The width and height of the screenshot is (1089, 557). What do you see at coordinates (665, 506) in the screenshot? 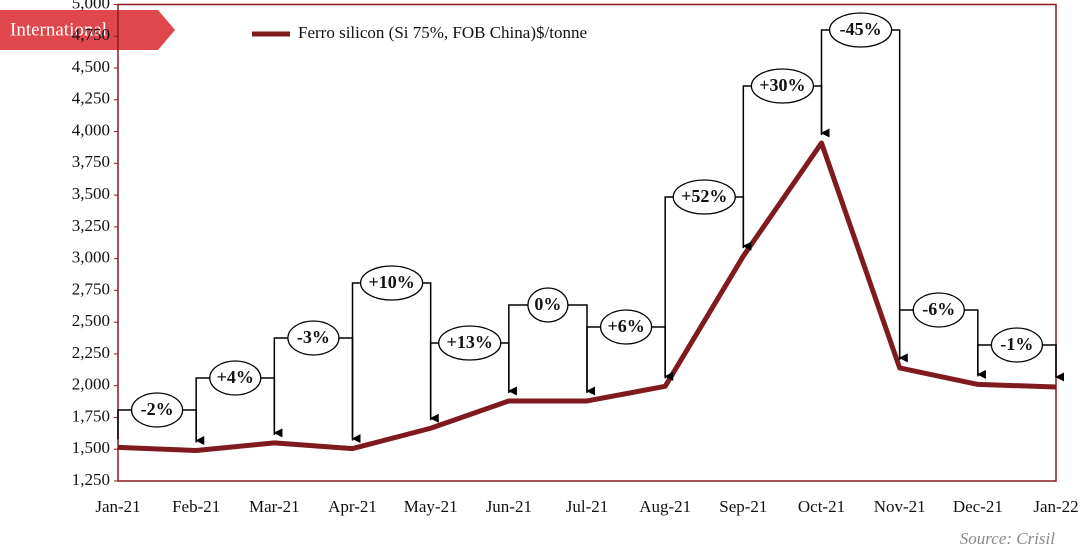
I see `x-tick-label: Aug-21` at bounding box center [665, 506].